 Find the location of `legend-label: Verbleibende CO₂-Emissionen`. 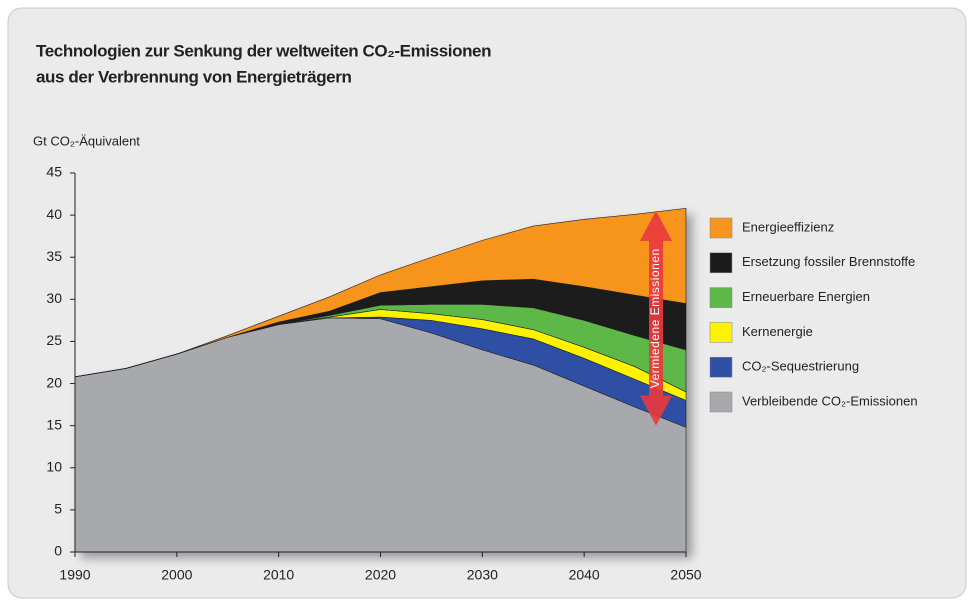

legend-label: Verbleibende CO₂-Emissionen is located at coordinates (830, 400).